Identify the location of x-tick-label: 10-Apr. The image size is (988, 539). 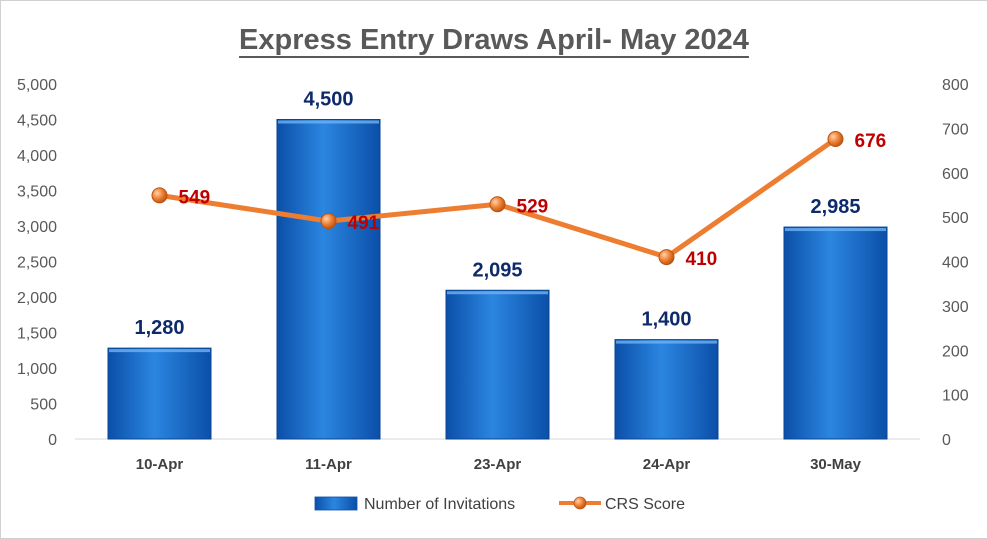
(160, 464).